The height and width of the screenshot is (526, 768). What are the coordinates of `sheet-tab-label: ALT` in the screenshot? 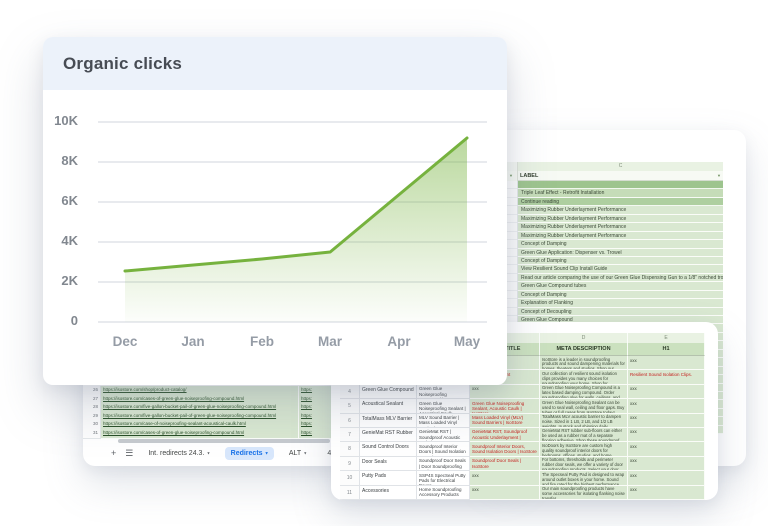 It's located at (295, 453).